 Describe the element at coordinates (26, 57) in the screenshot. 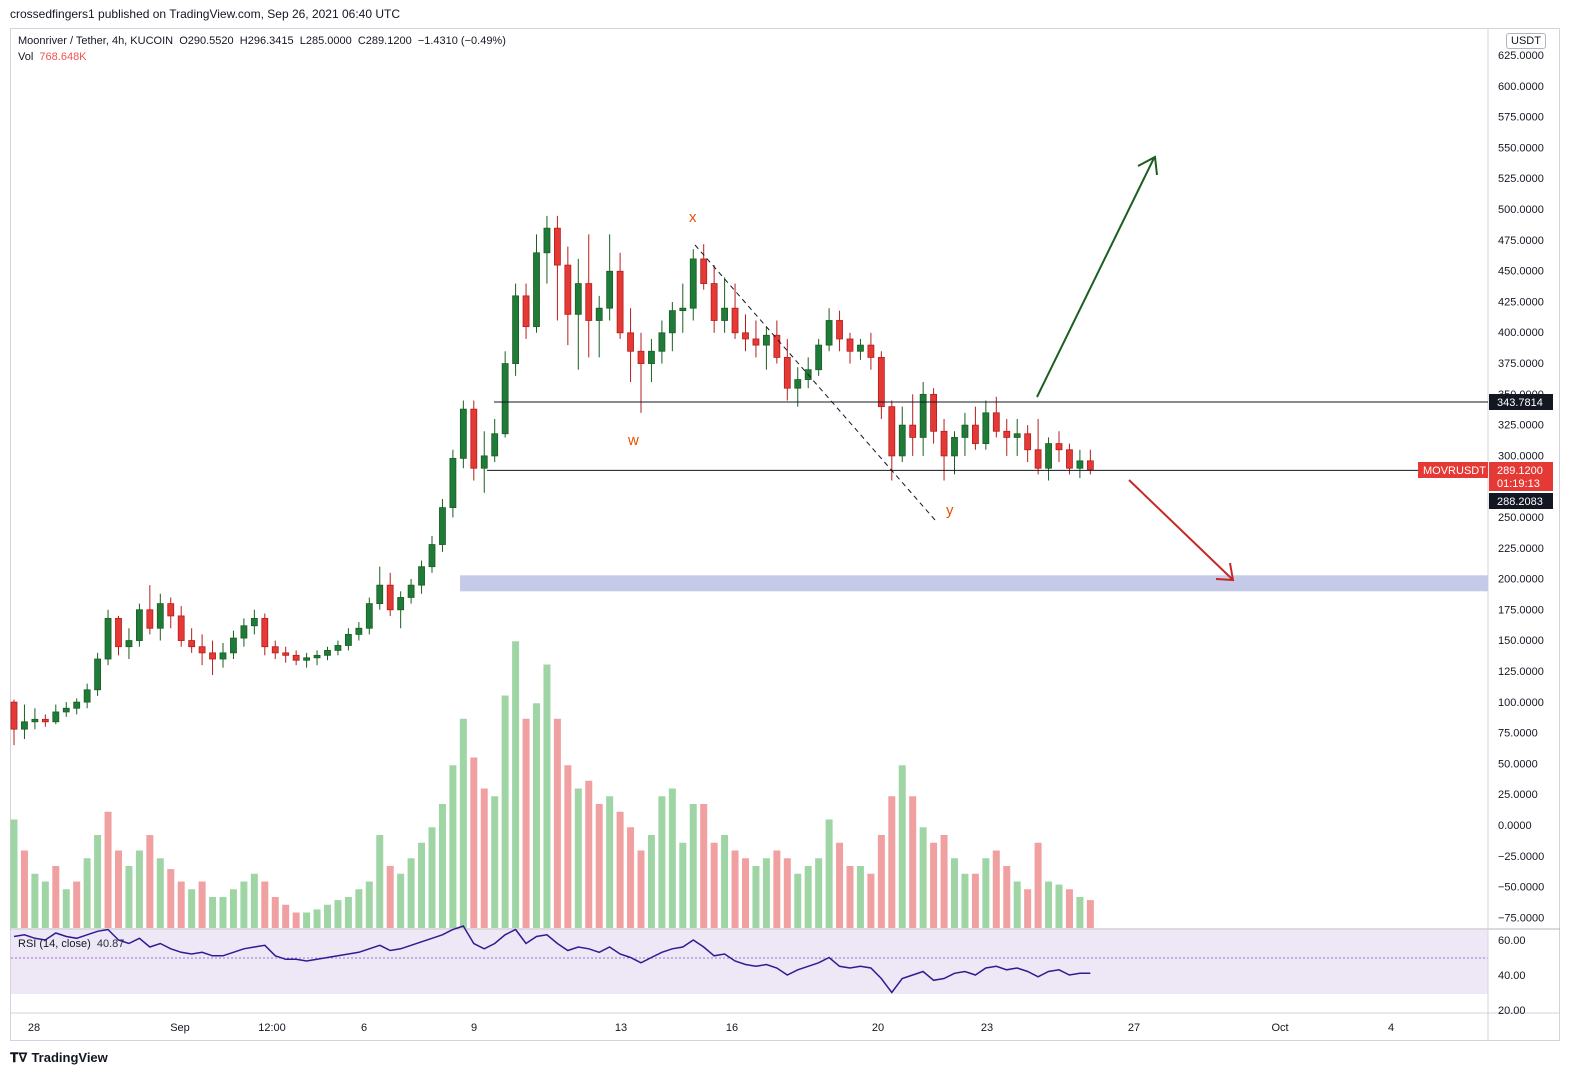

I see `volume-legend-label: Vol` at that location.